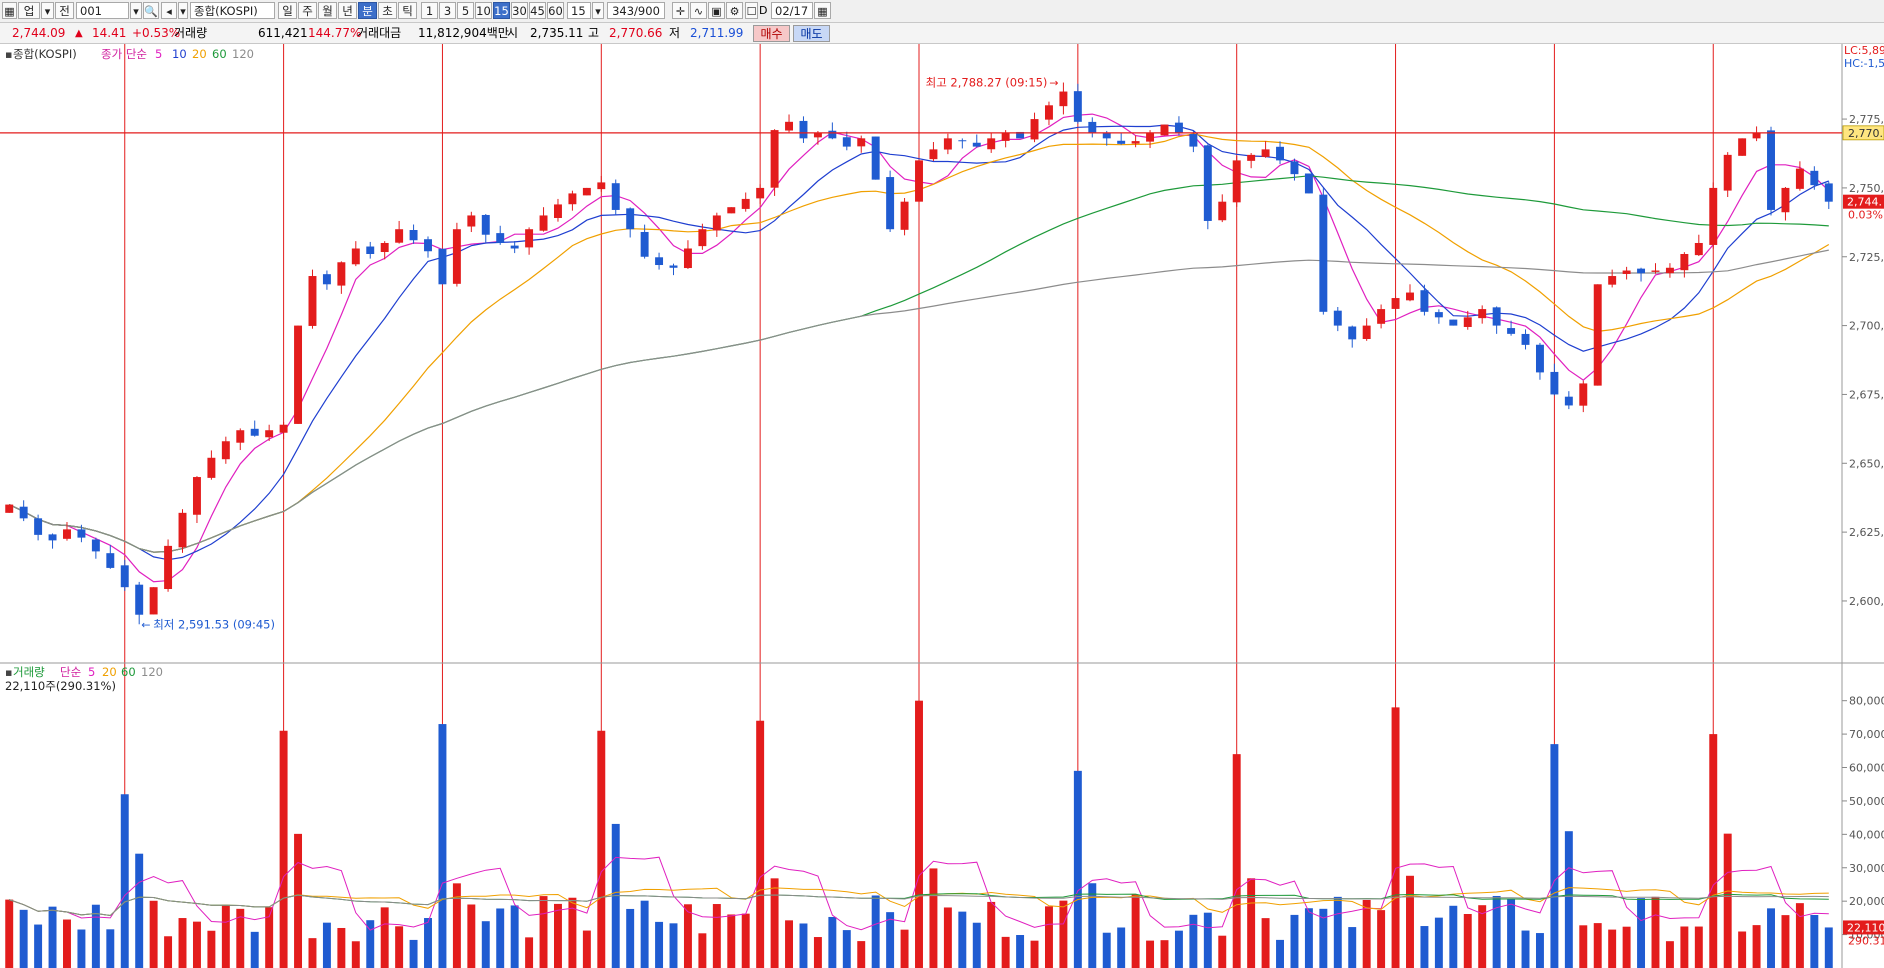 This screenshot has height=968, width=1884. I want to click on crosshair-icon: ✛, so click(680, 10).